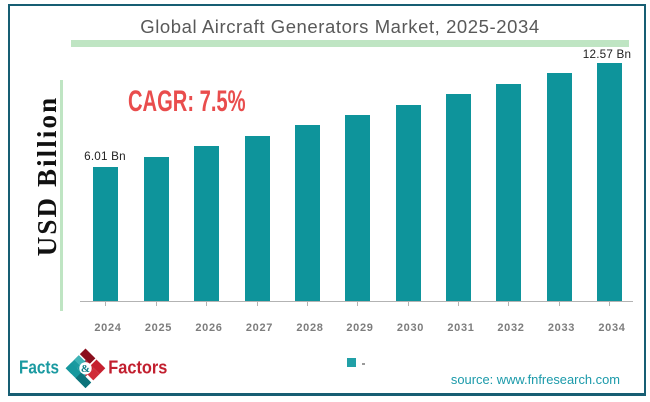 Image resolution: width=650 pixels, height=402 pixels. Describe the element at coordinates (39, 366) in the screenshot. I see `svg-text: Facts` at that location.